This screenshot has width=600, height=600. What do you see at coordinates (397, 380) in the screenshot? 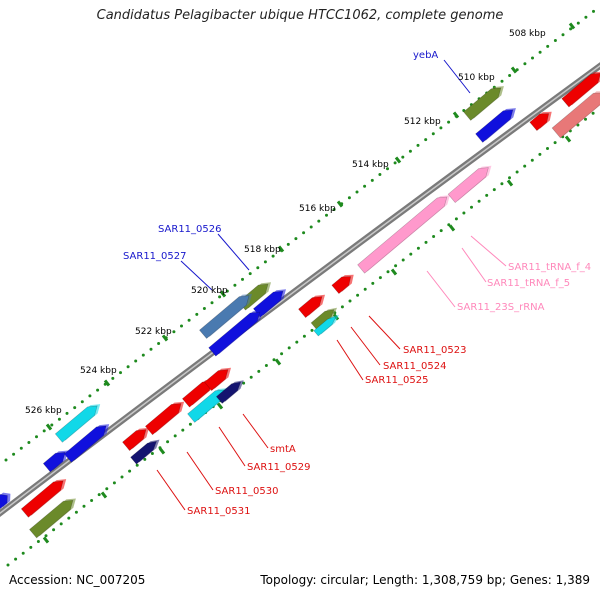
I see `gene-label: SAR11_0525` at bounding box center [397, 380].